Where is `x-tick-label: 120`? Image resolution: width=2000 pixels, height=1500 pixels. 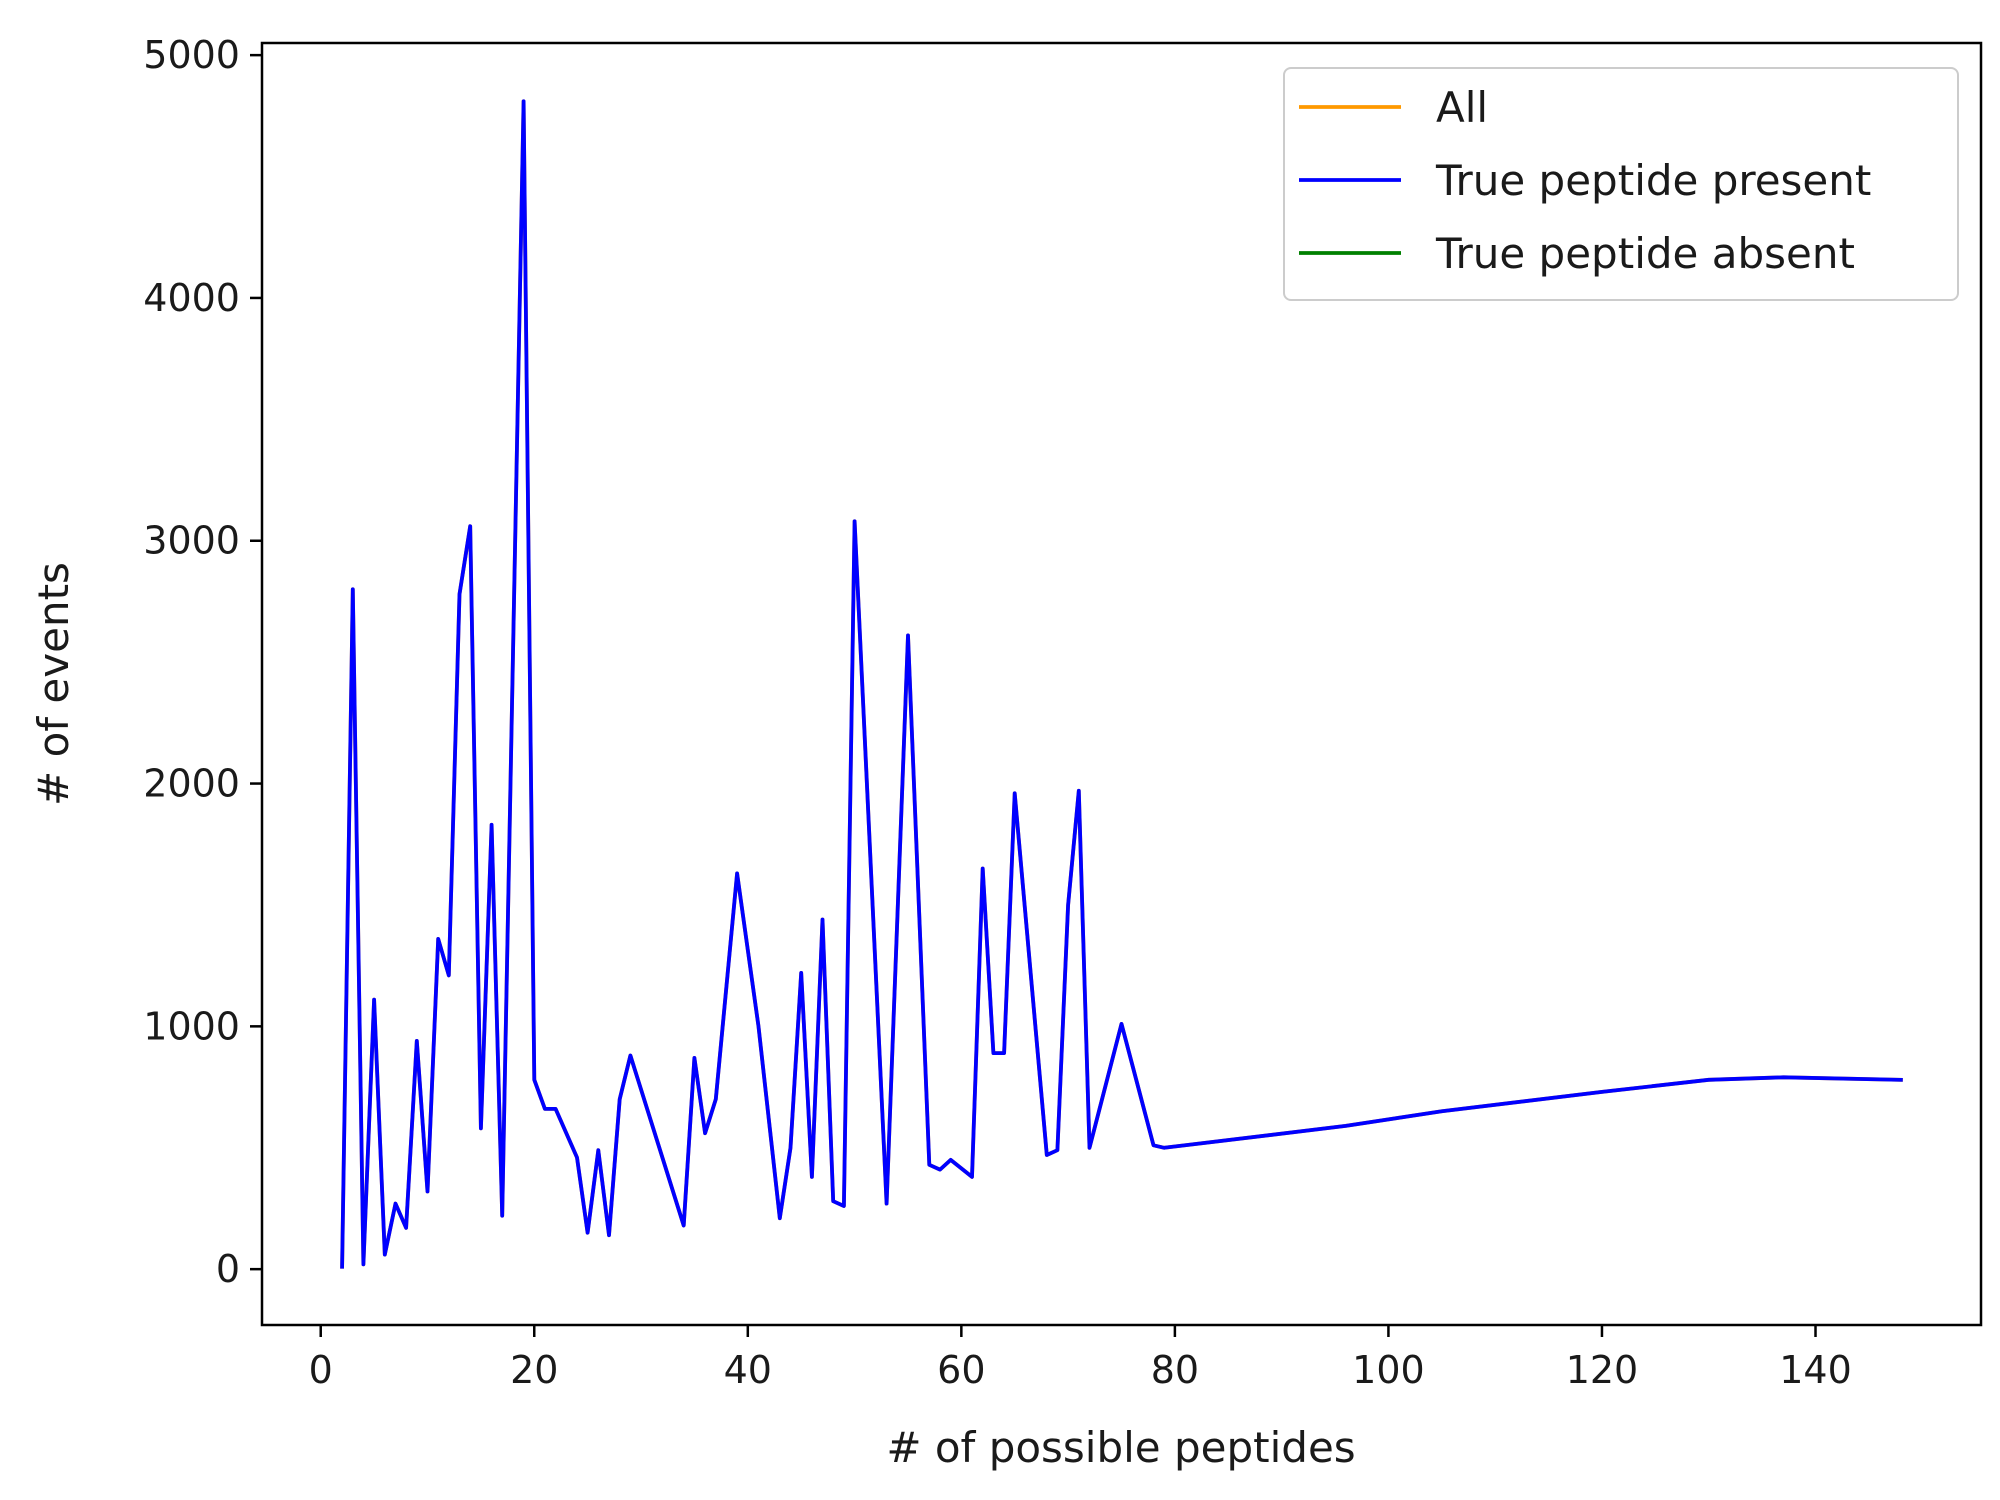 x-tick-label: 120 is located at coordinates (1602, 1370).